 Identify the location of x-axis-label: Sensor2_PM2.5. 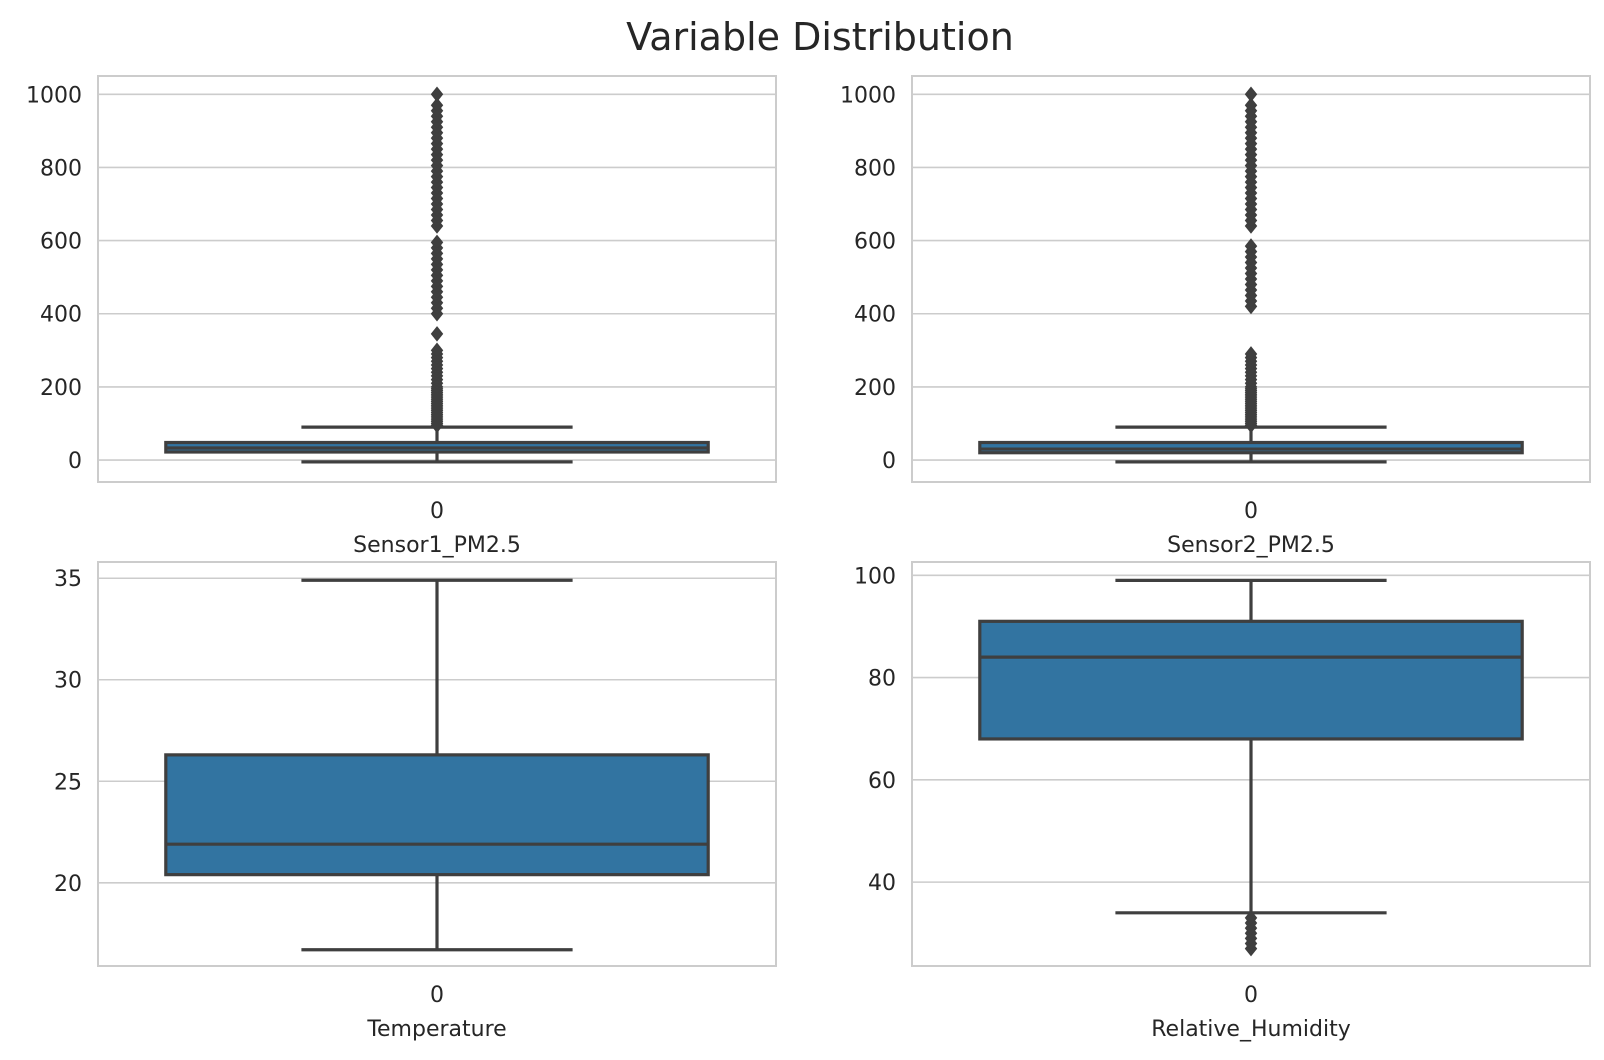
(1251, 545).